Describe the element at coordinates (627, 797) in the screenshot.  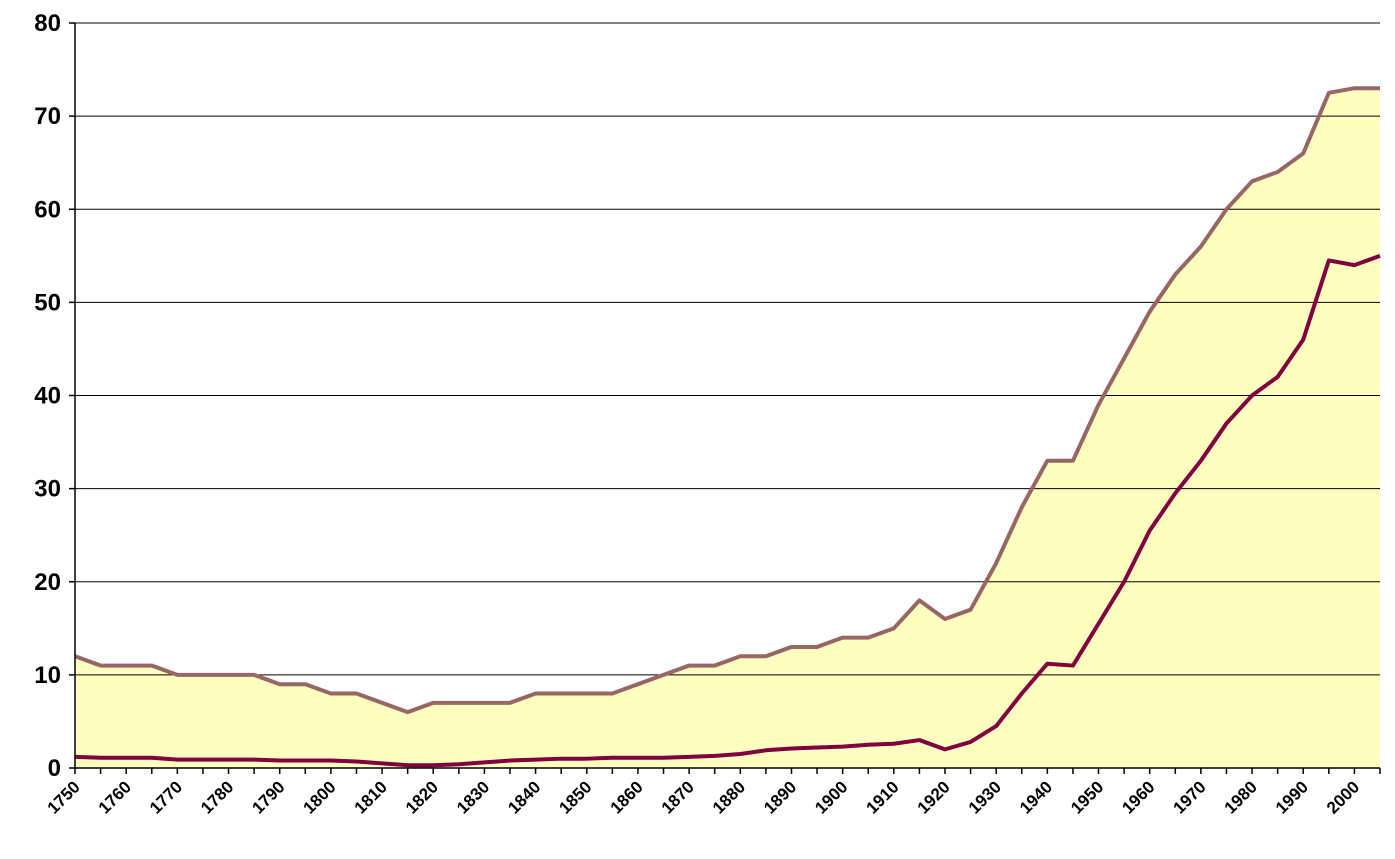
I see `x-tick-label: 1860` at that location.